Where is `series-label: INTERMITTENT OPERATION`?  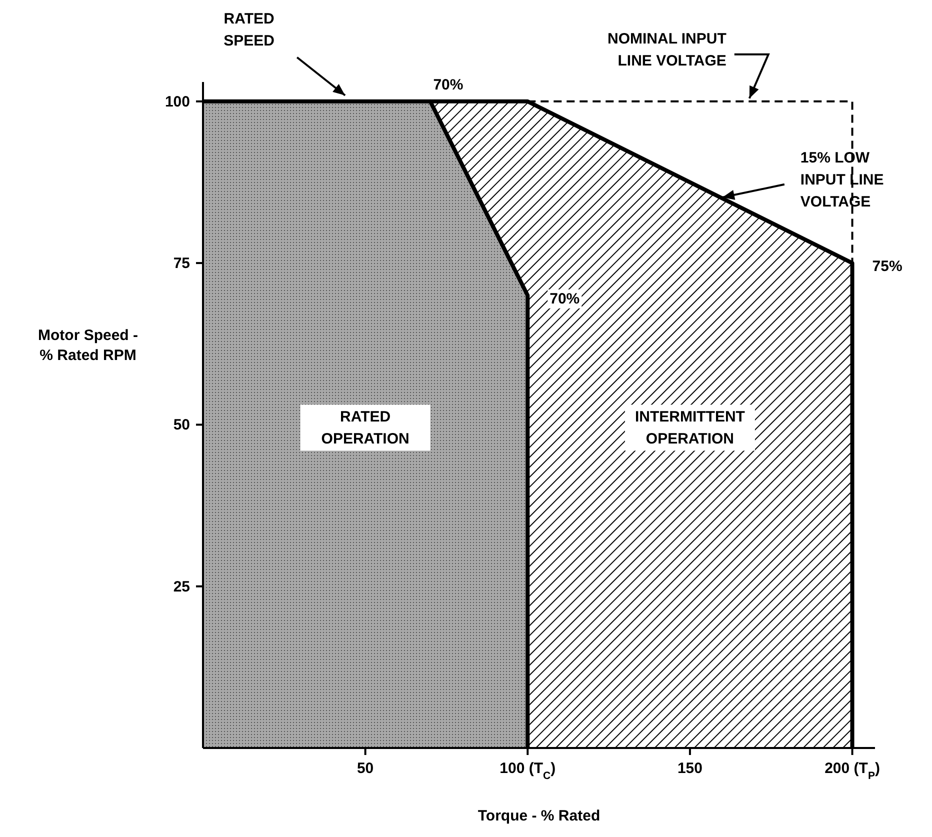
series-label: INTERMITTENT OPERATION is located at coordinates (689, 428).